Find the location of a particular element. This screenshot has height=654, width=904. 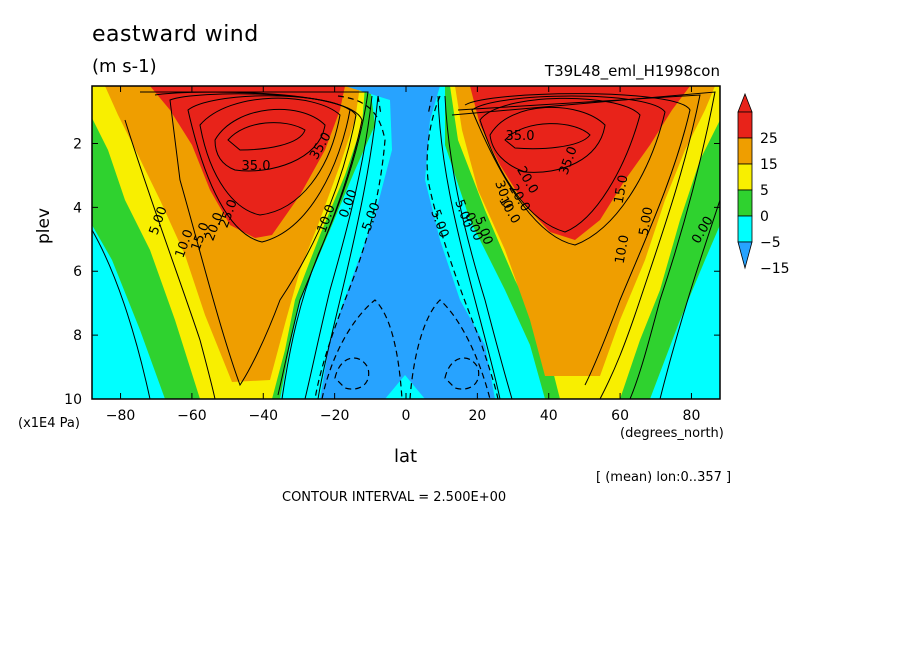

y-tick-label: 4 is located at coordinates (77, 208).